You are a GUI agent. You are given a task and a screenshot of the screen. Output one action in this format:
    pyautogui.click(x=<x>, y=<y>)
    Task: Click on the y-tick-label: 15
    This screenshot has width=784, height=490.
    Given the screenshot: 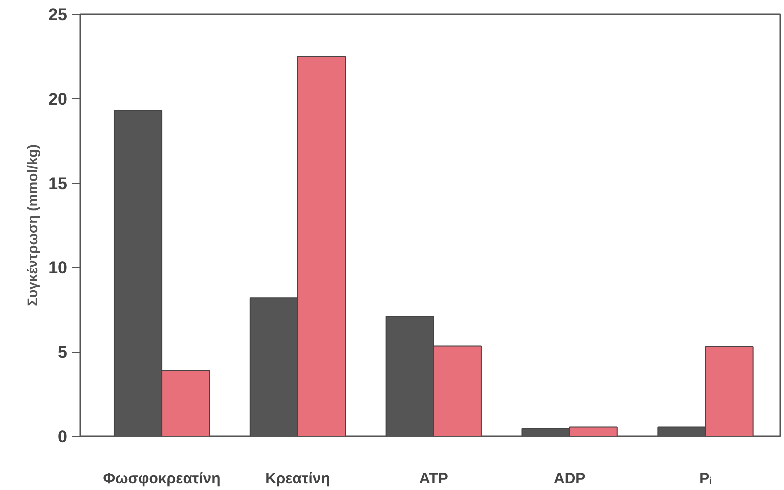 What is the action you would take?
    pyautogui.click(x=58, y=184)
    